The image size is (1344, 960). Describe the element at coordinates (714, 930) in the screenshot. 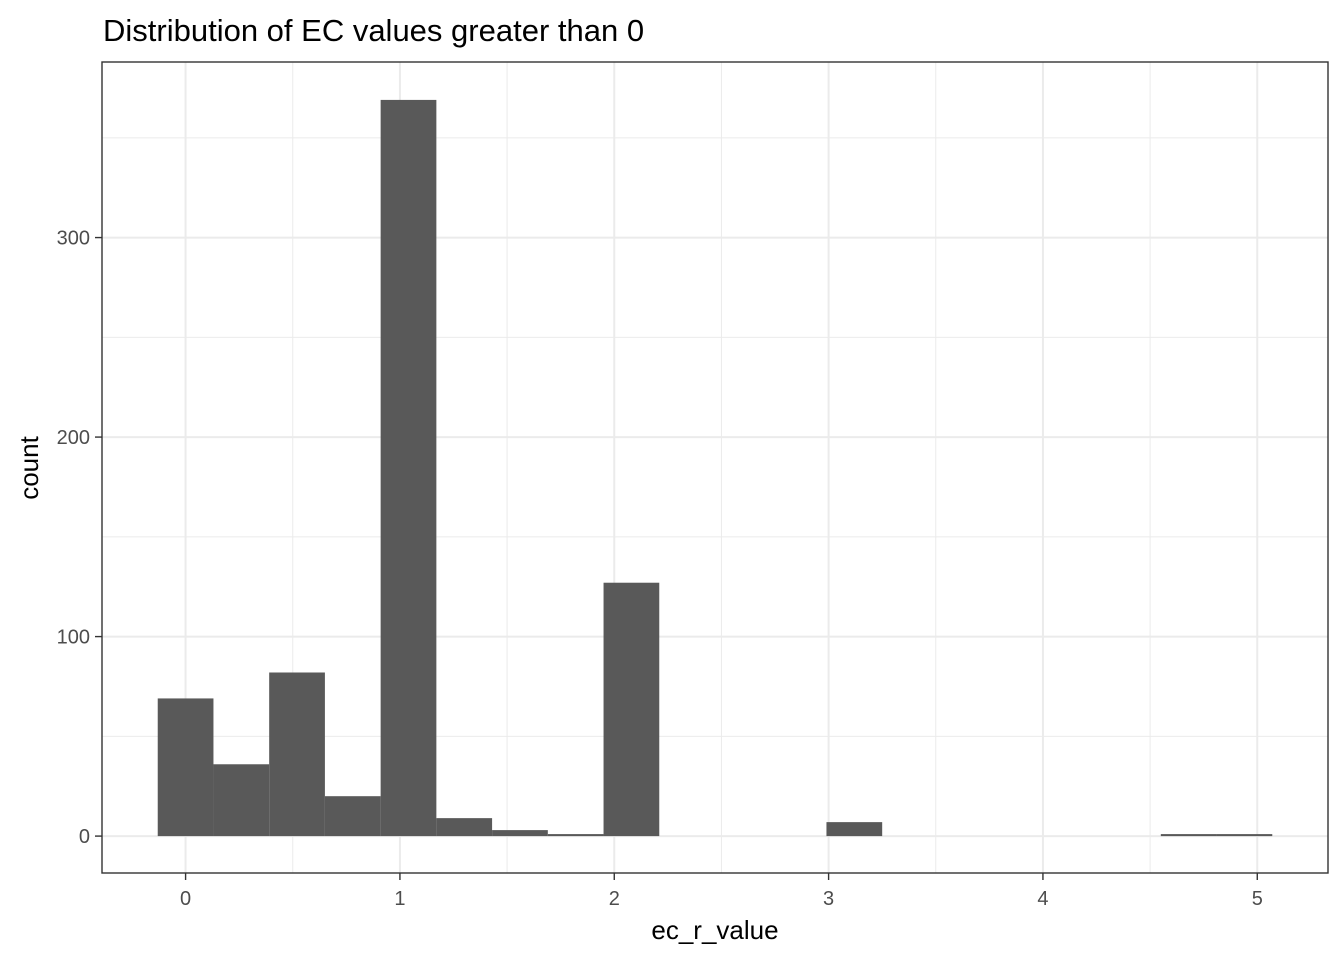

I see `x-axis-title: ec_r_value` at that location.